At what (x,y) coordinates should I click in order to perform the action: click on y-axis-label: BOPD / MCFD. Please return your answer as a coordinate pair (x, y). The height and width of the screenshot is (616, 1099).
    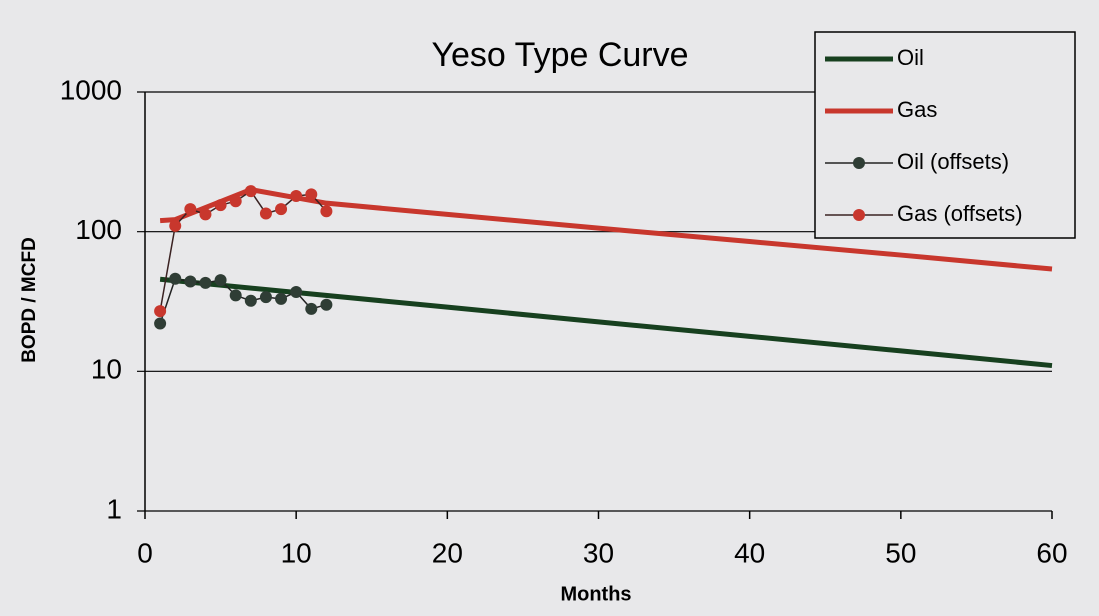
    Looking at the image, I should click on (29, 300).